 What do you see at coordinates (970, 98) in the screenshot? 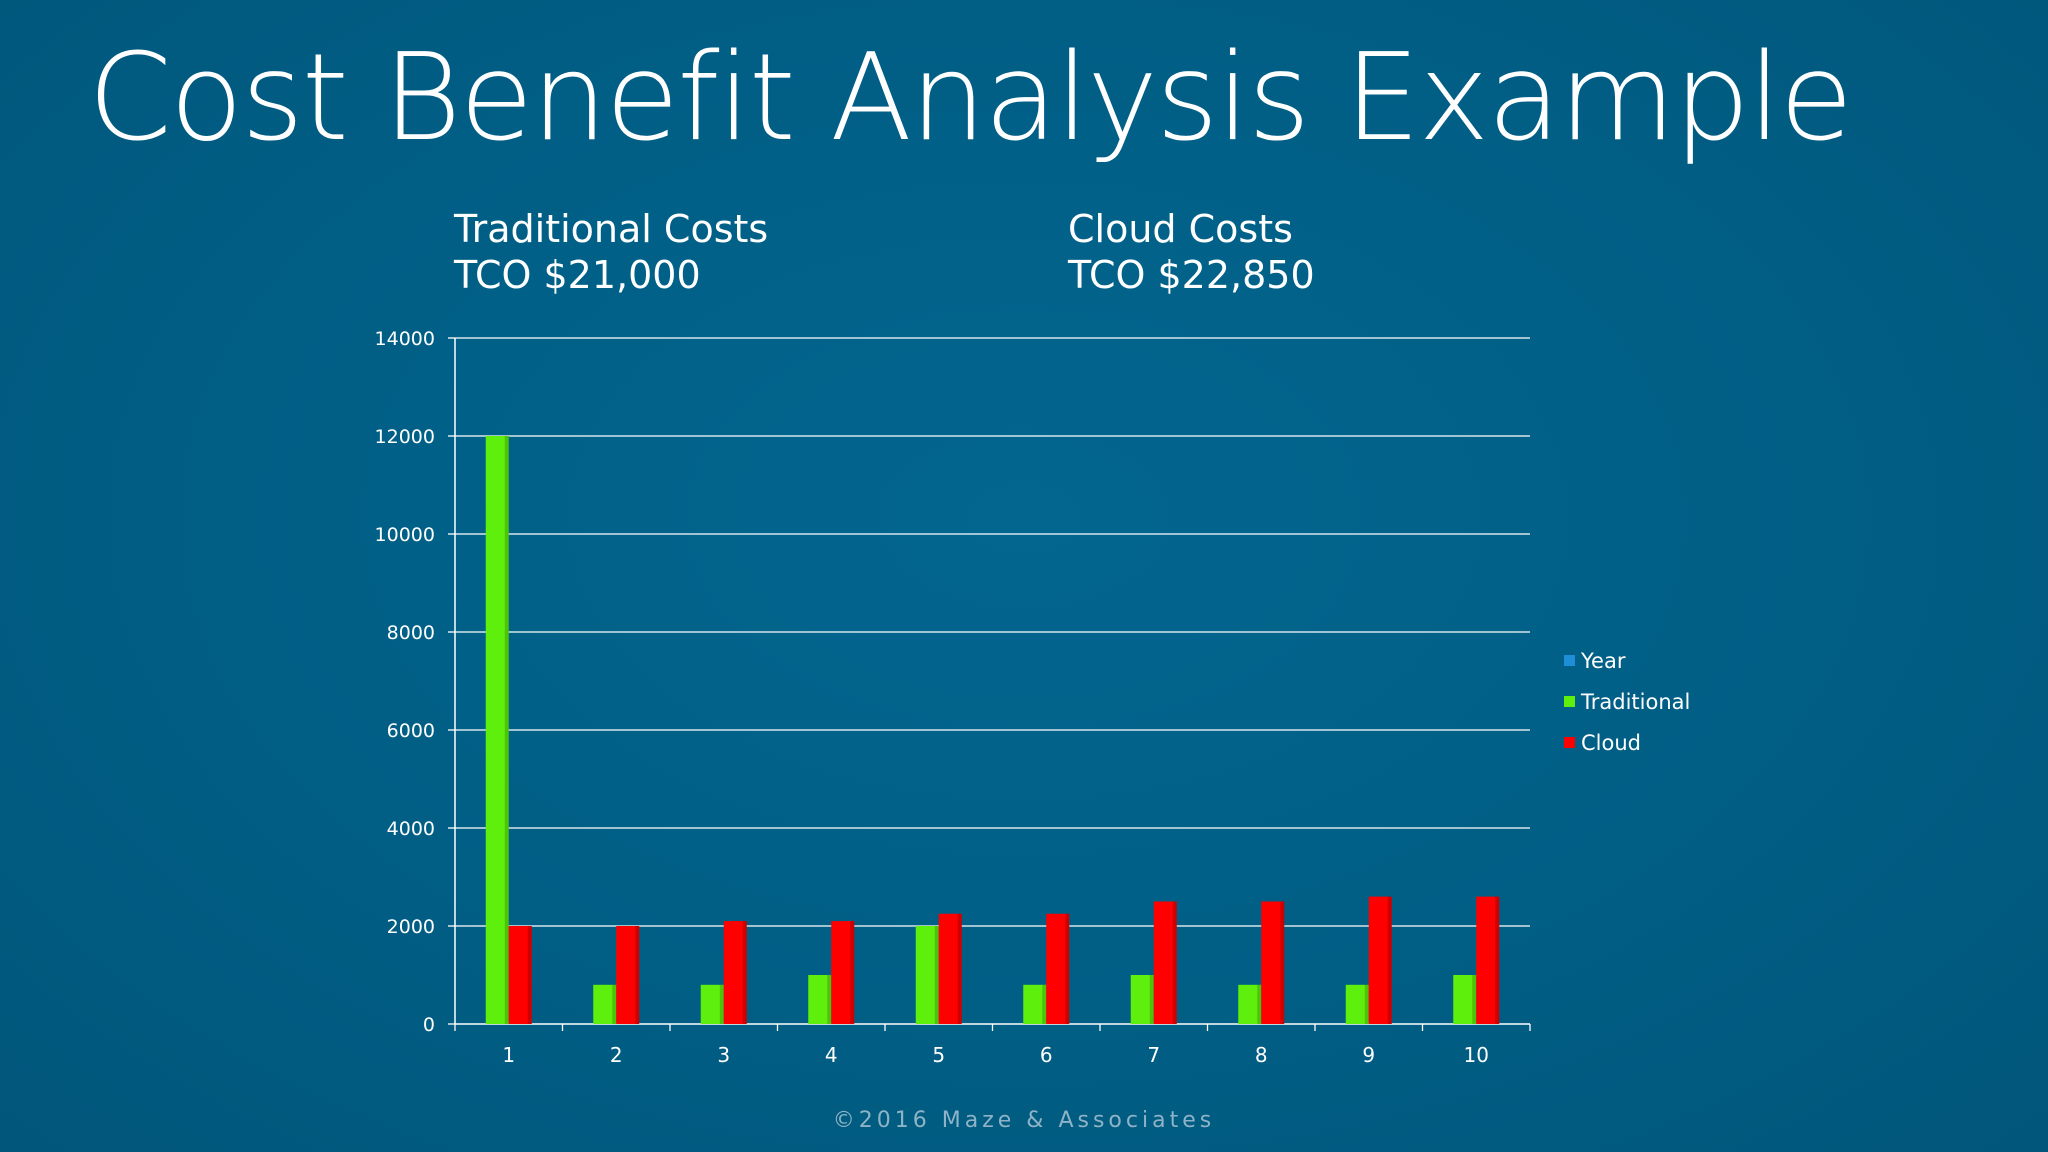
I see `slide-title: Cost Benefit Analysis Example` at bounding box center [970, 98].